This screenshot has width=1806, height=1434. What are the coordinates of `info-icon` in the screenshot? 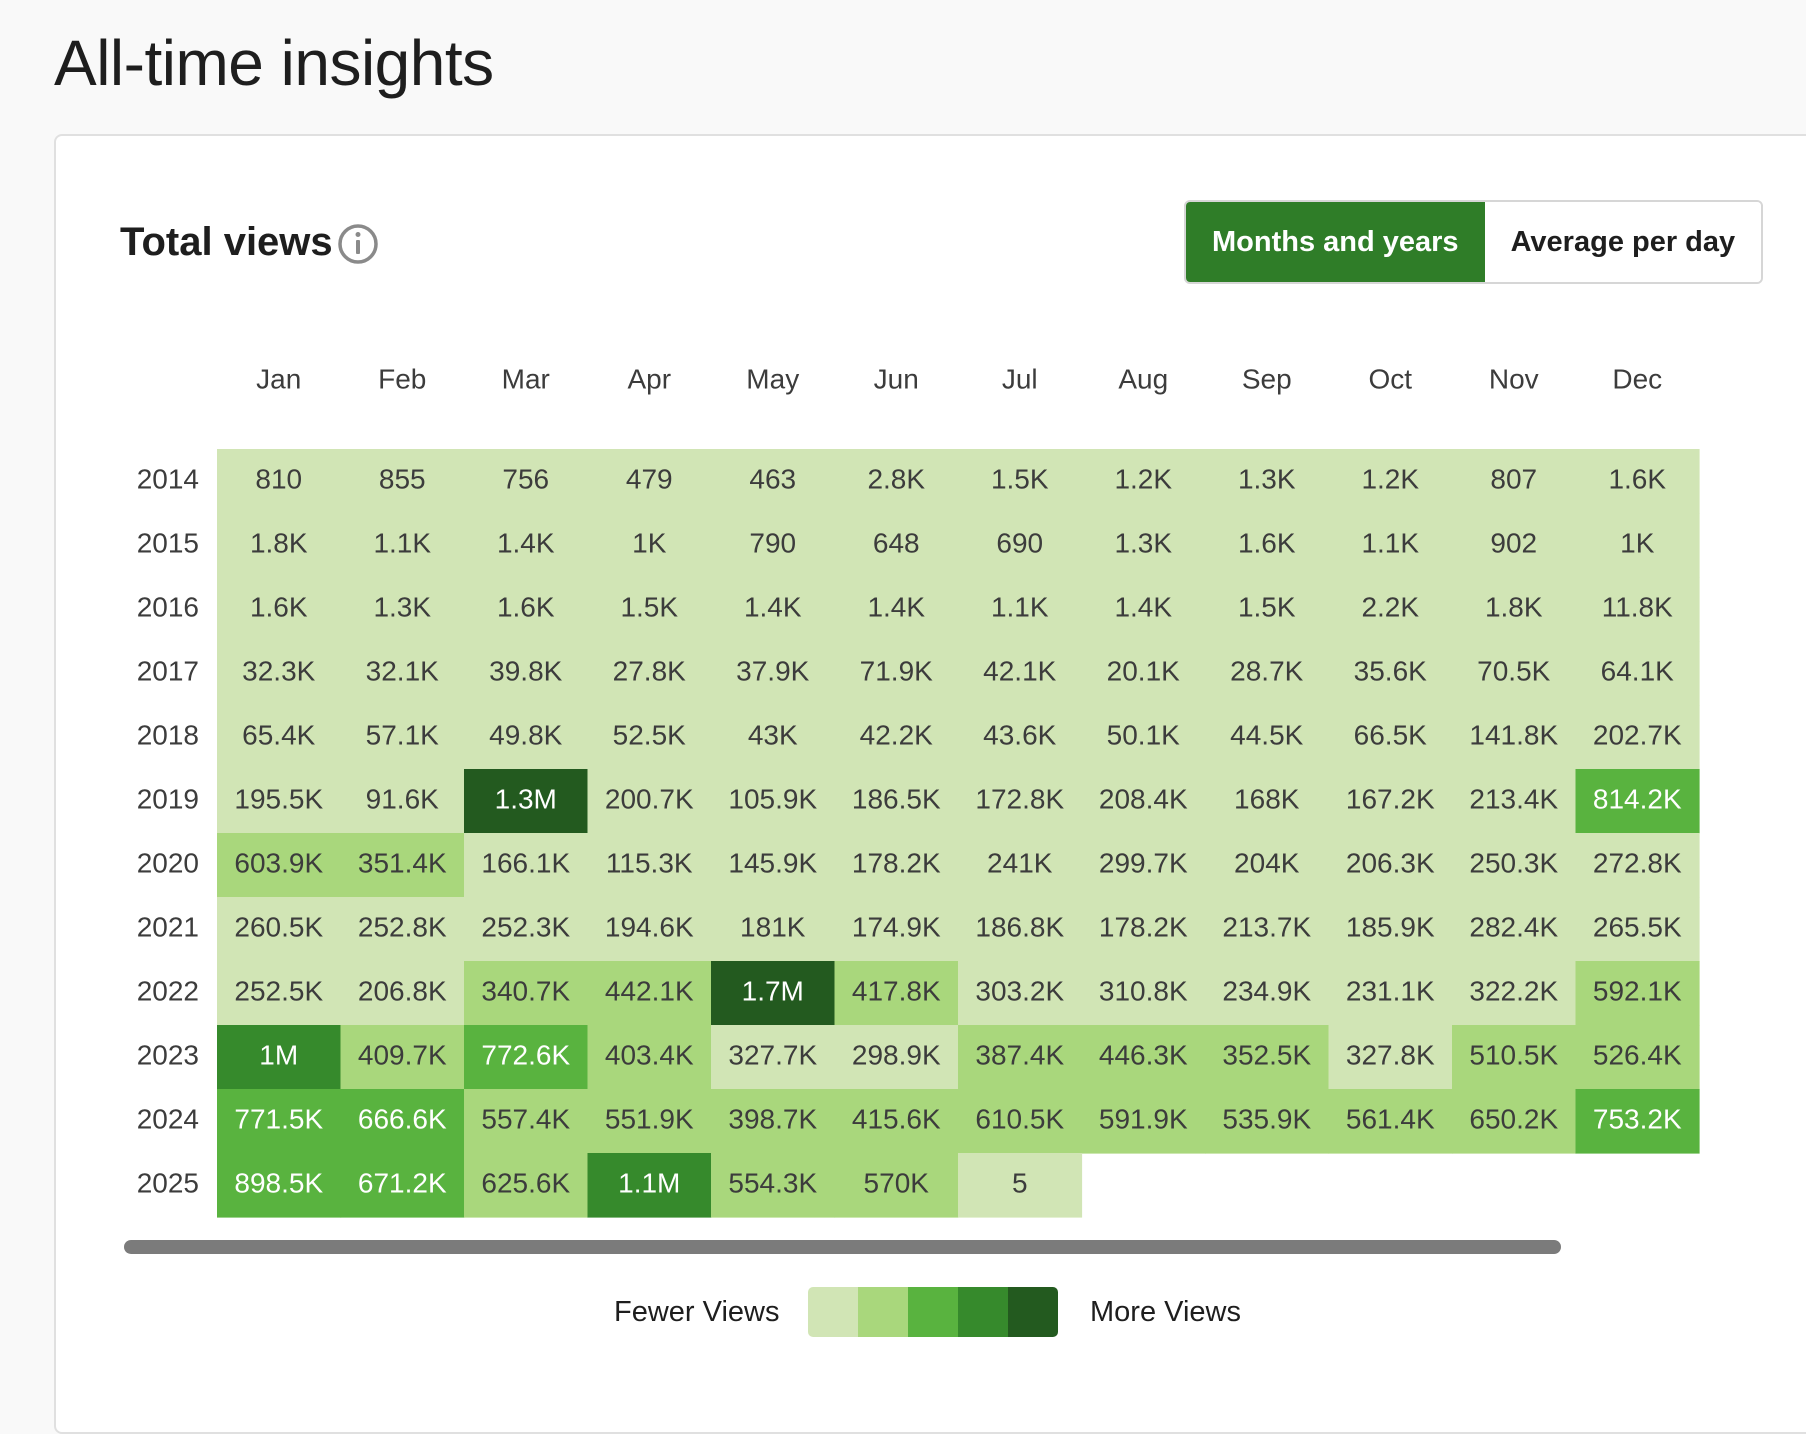 It's located at (358, 244).